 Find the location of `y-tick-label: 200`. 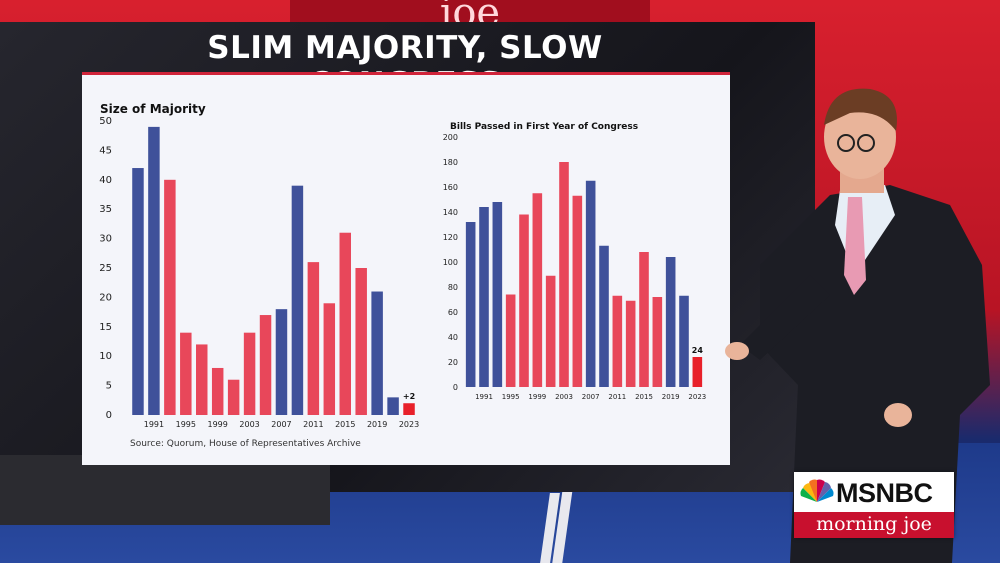

y-tick-label: 200 is located at coordinates (450, 137).